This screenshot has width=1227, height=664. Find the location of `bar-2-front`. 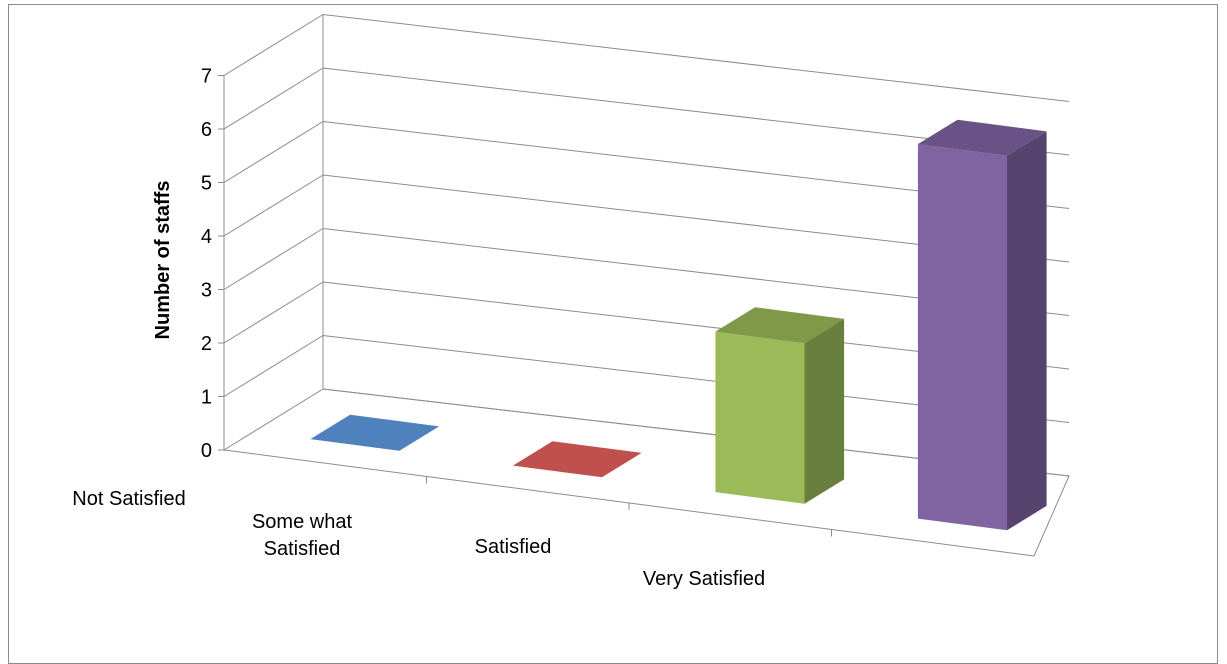

bar-2-front is located at coordinates (760, 417).